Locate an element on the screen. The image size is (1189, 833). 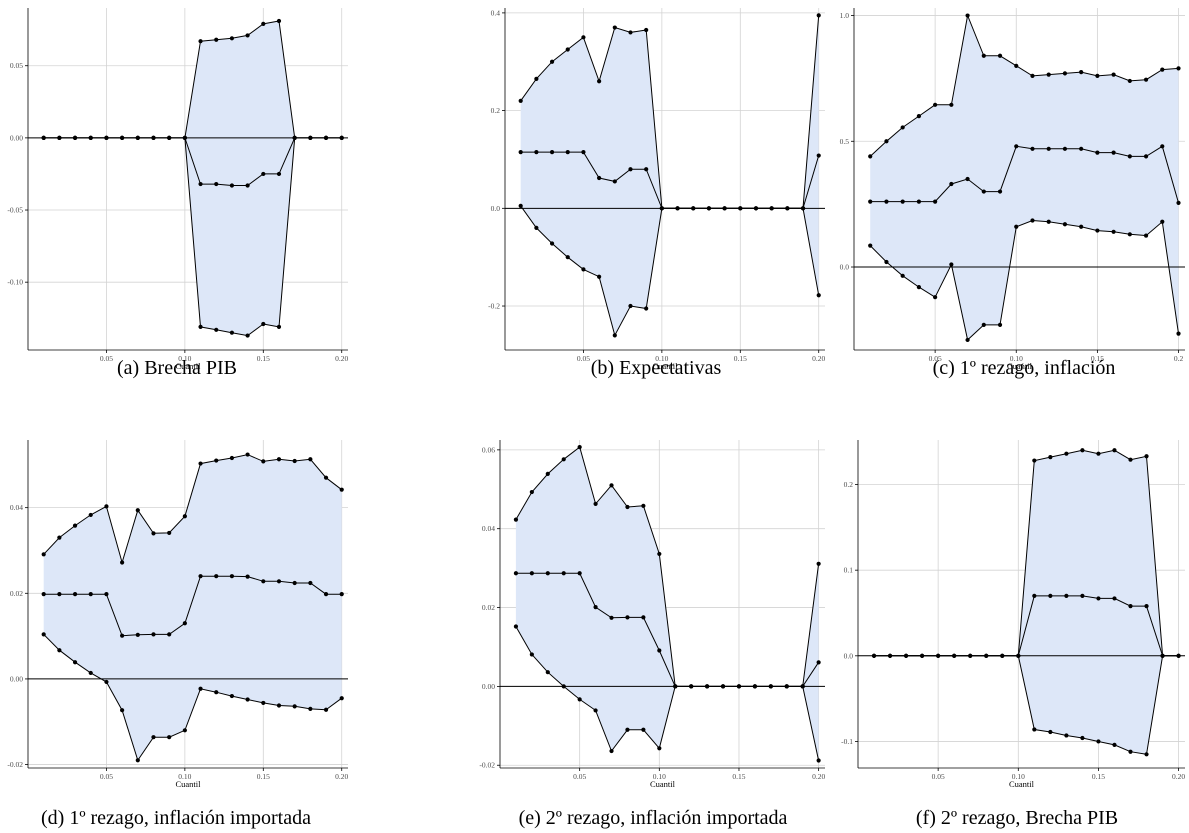
x-tick-label: 0.20 is located at coordinates (341, 776).